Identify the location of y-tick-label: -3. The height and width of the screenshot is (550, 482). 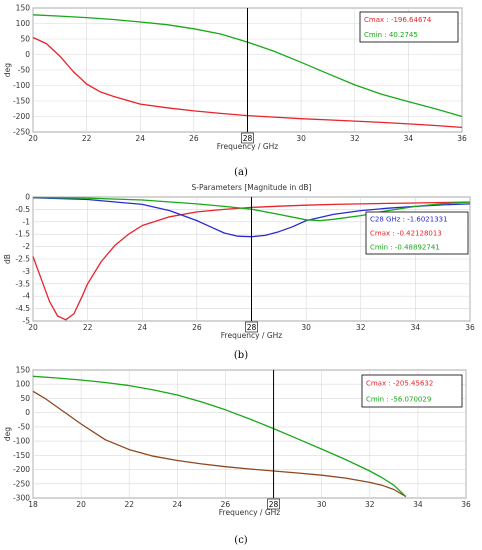
(27, 271).